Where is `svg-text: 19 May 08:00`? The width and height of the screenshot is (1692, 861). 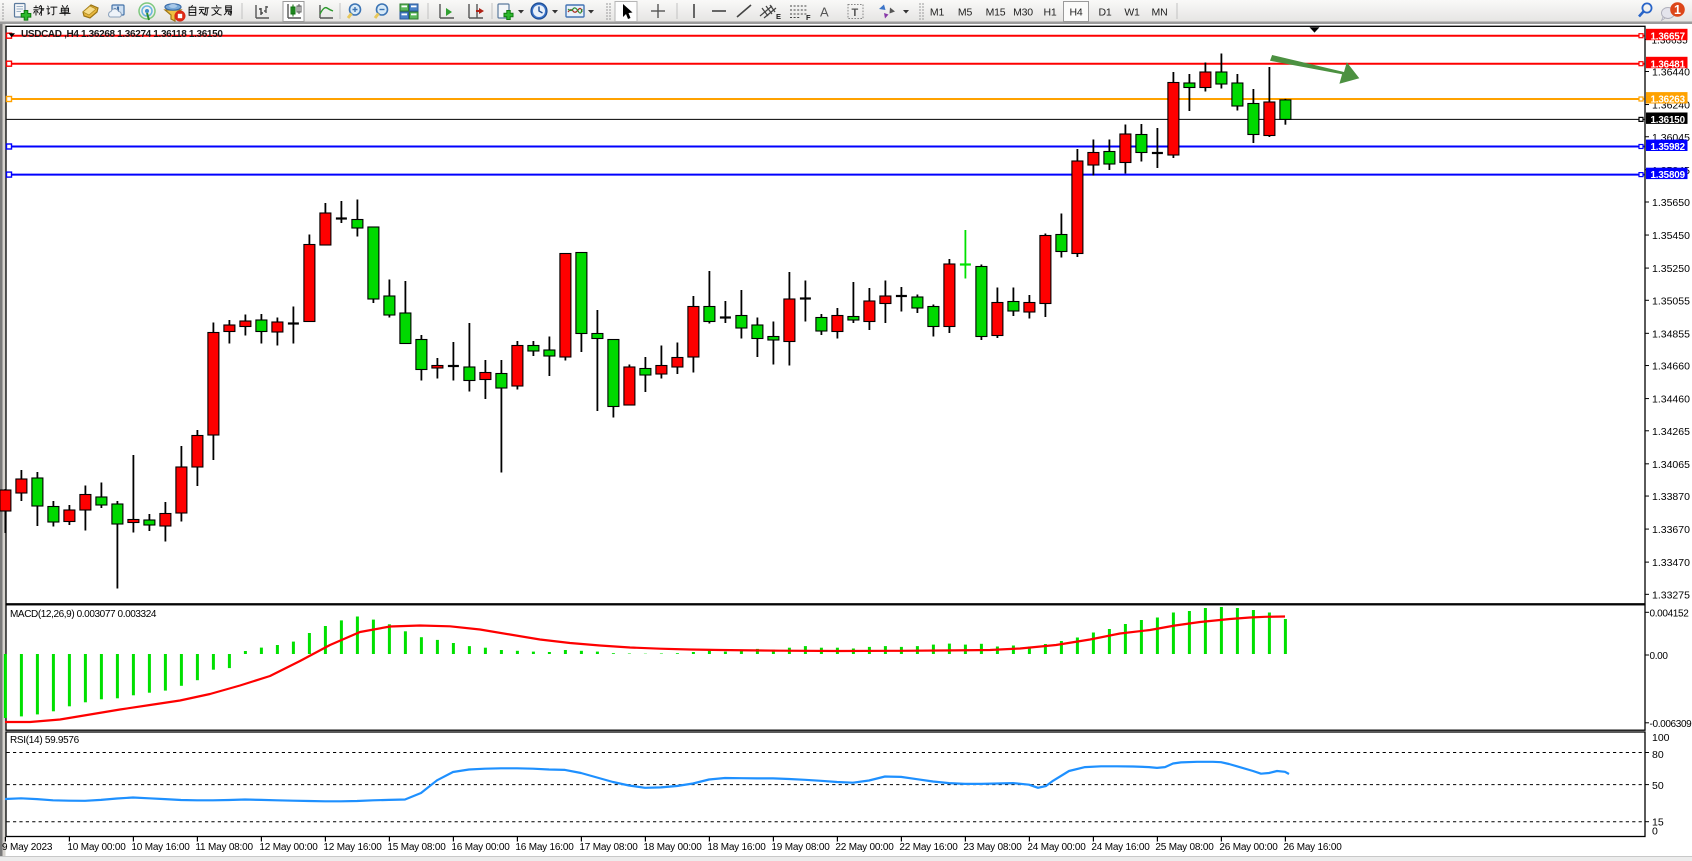 svg-text: 19 May 08:00 is located at coordinates (800, 847).